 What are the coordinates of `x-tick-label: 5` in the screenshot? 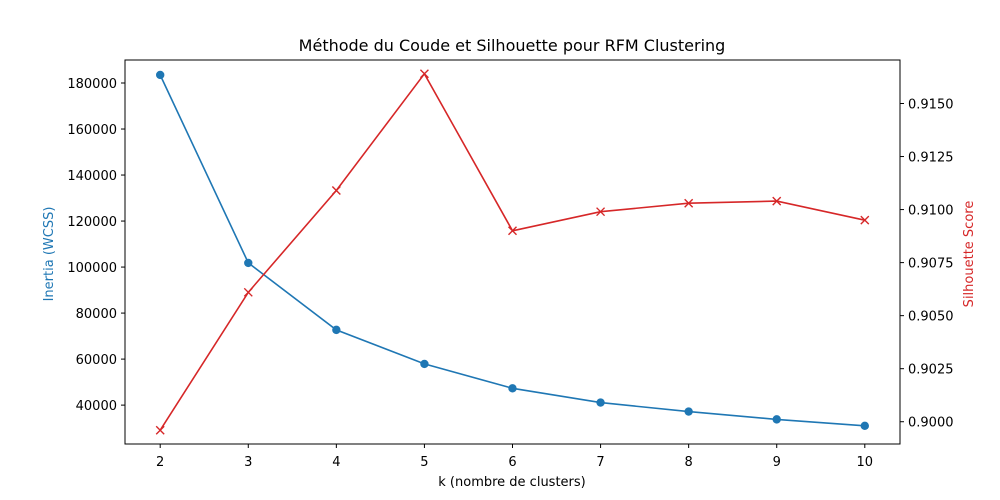 It's located at (424, 462).